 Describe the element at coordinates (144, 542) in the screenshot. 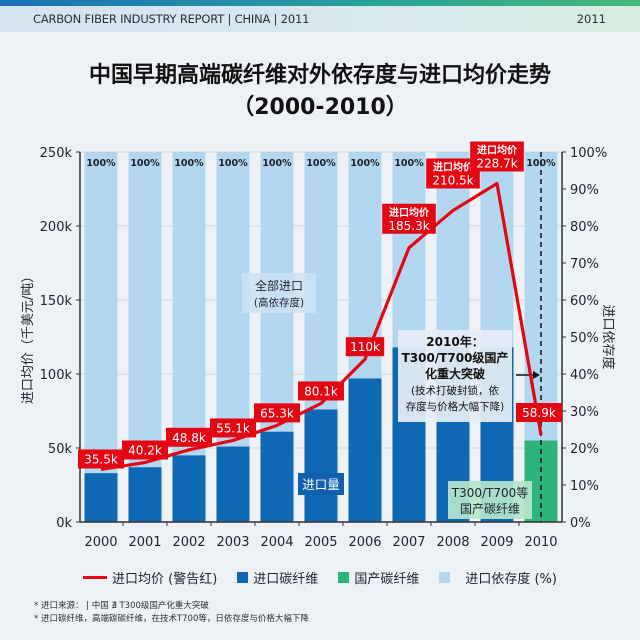

I see `x-tick-label: 2001` at that location.